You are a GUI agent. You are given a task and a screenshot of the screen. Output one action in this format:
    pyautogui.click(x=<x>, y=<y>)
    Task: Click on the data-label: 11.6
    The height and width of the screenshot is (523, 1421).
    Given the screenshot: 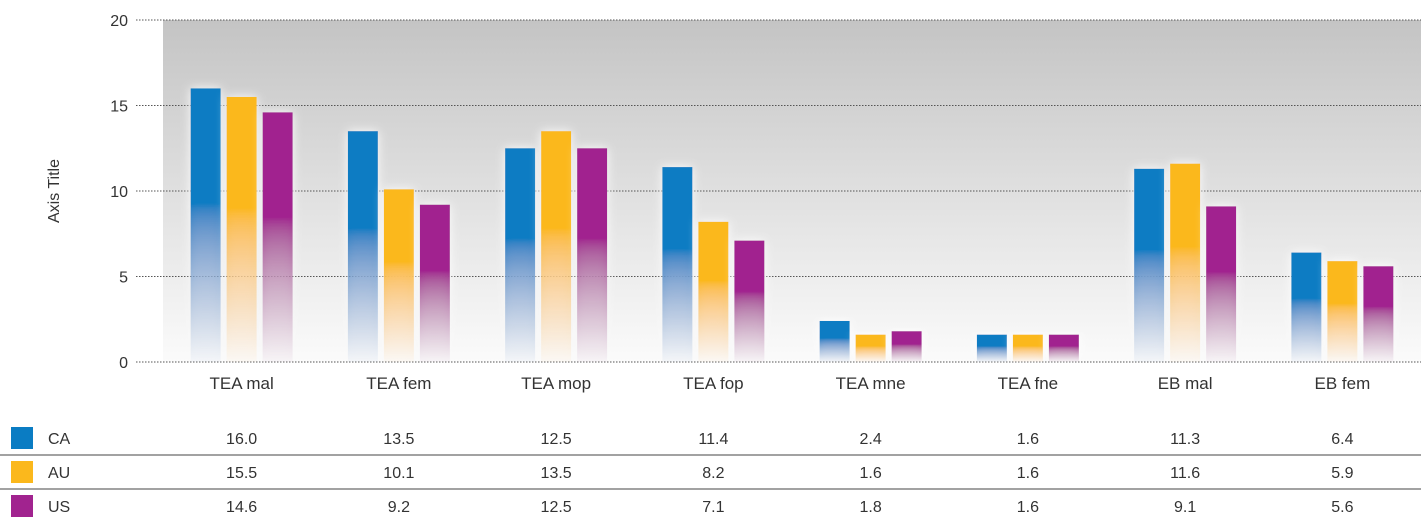 What is the action you would take?
    pyautogui.click(x=1185, y=473)
    